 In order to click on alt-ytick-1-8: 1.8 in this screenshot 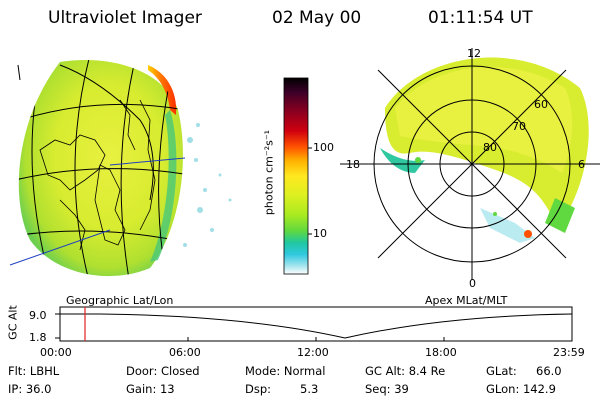, I will do `click(38, 337)`.